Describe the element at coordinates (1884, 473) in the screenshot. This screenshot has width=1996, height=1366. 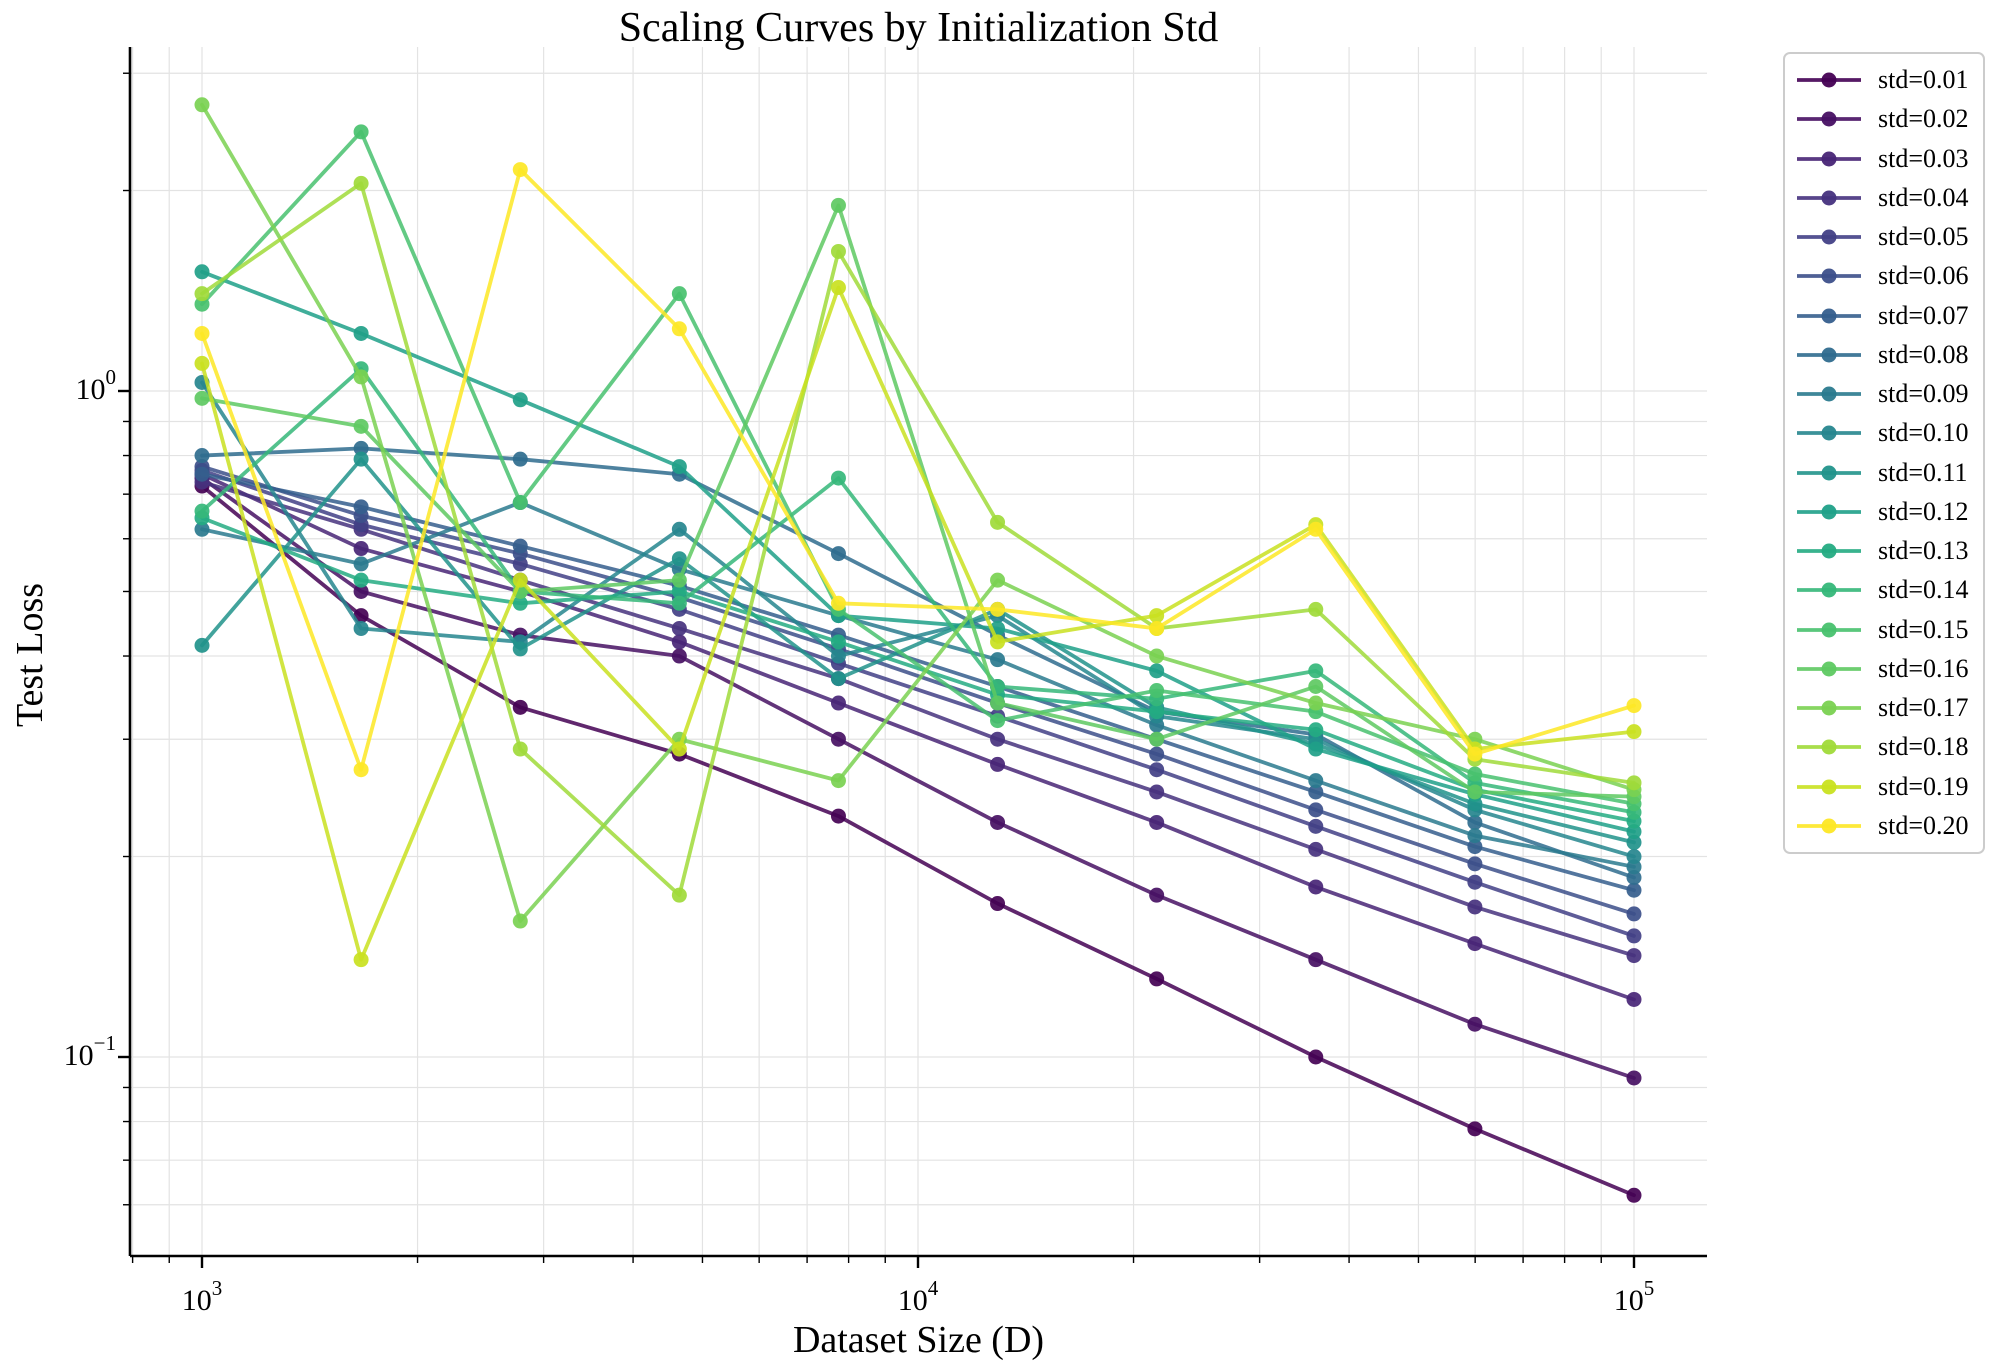
I see `legend-item: std=0.11` at that location.